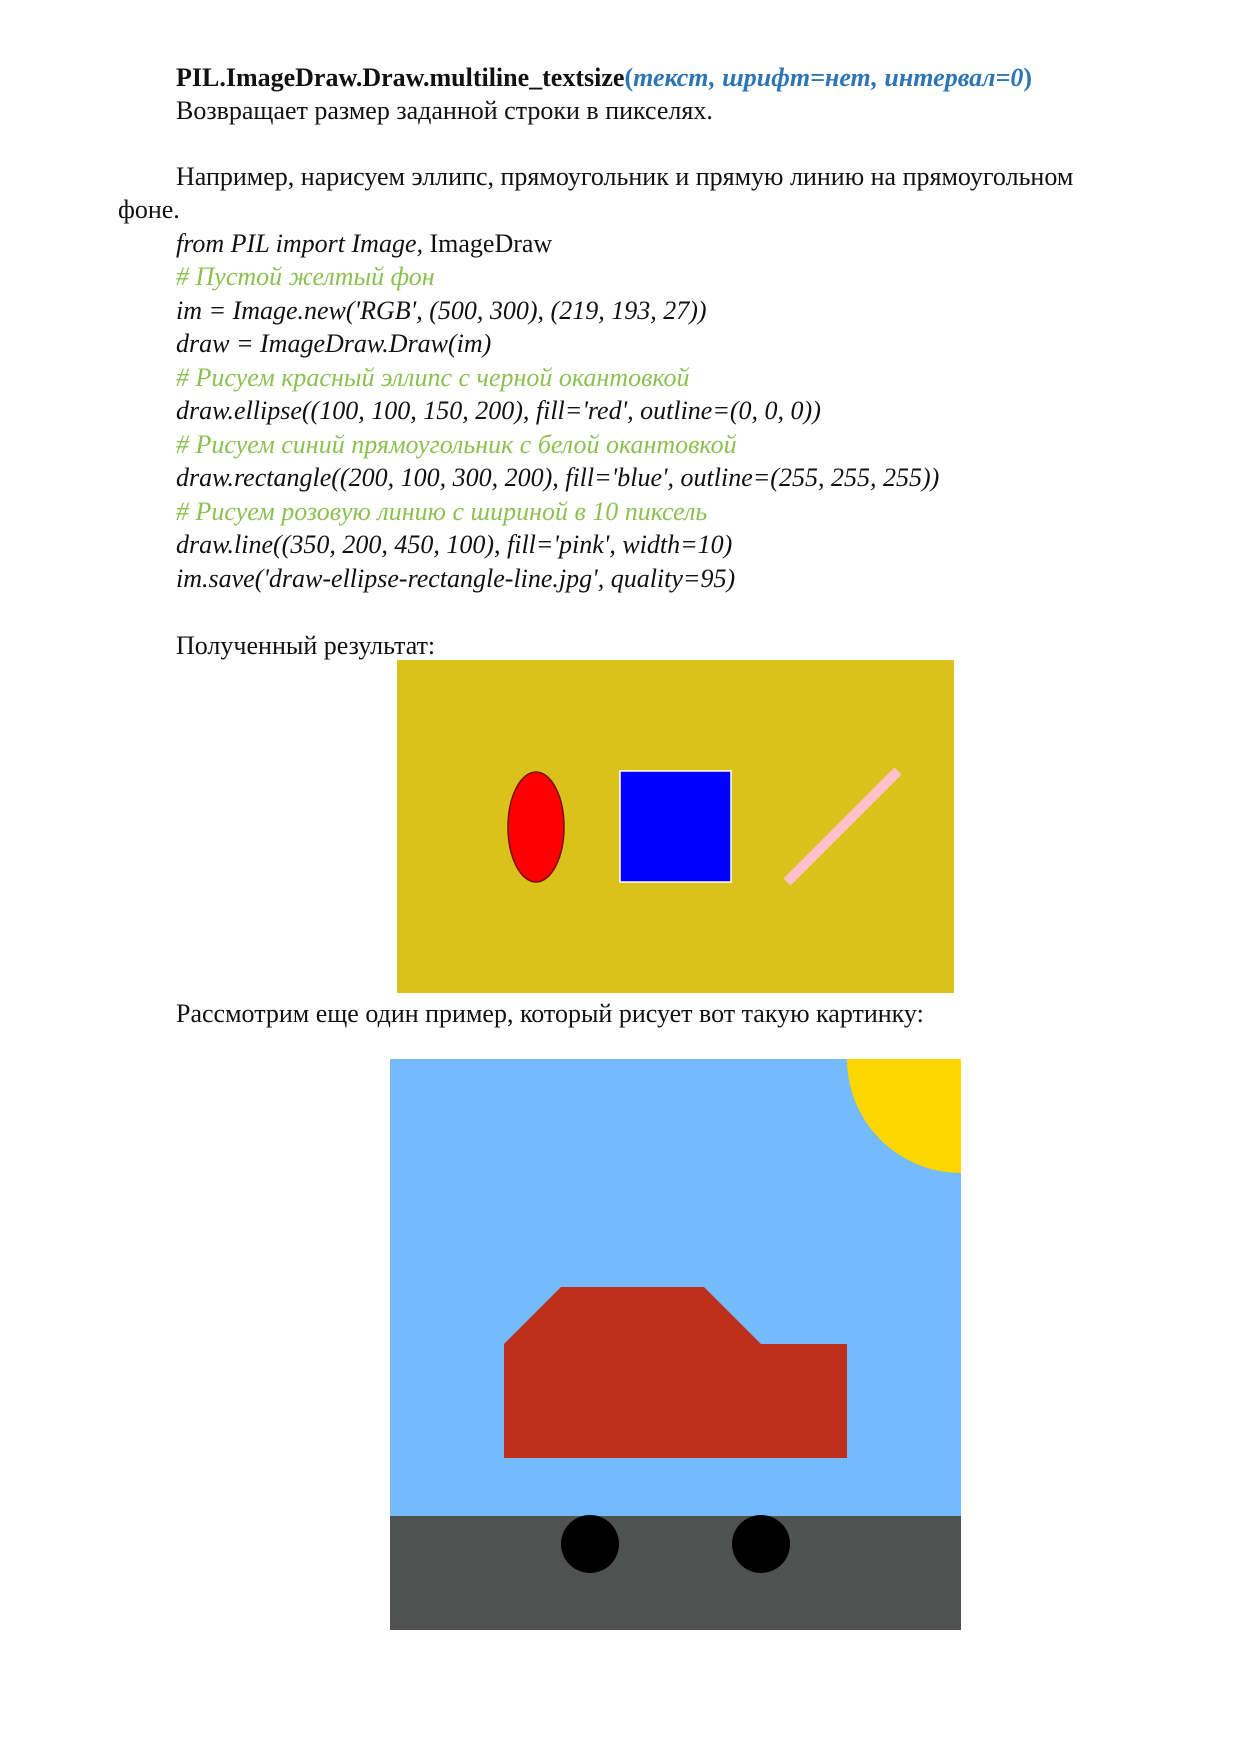  What do you see at coordinates (488, 243) in the screenshot?
I see `code-import-plain: ImageDraw` at bounding box center [488, 243].